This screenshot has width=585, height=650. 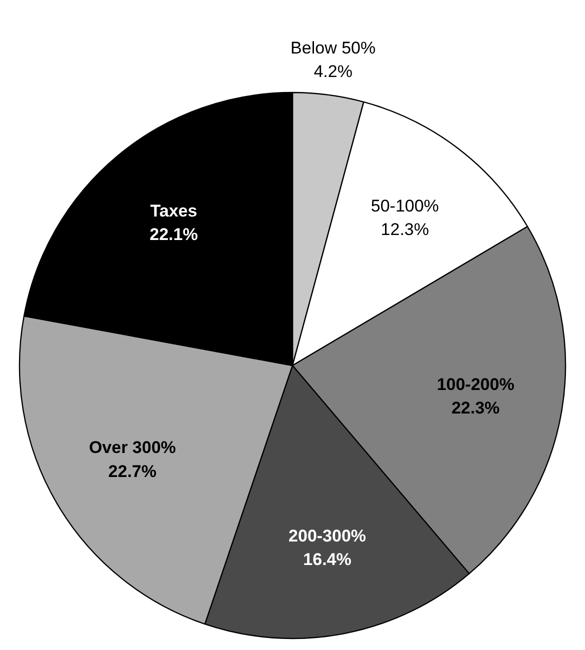 I want to click on data-label: 16.4%, so click(x=327, y=560).